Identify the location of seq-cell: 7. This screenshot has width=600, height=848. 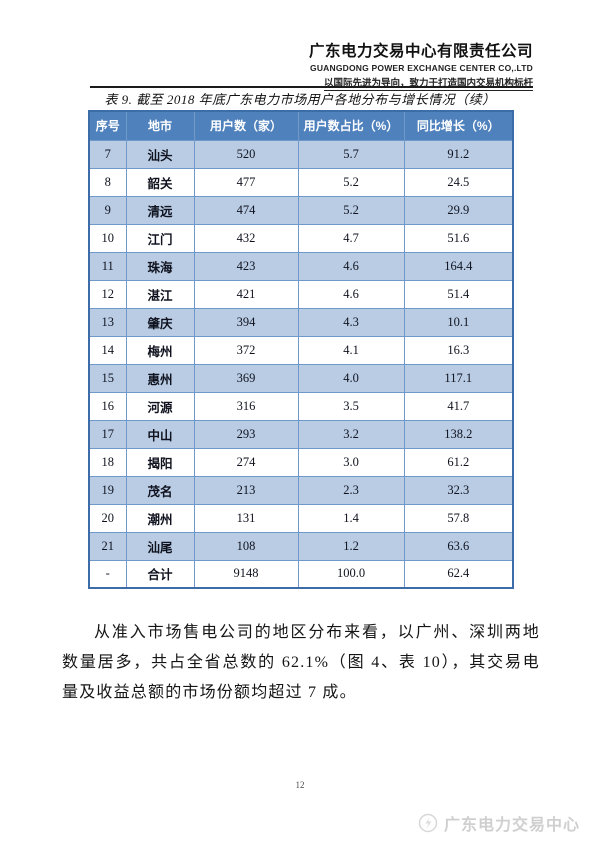
(107, 154).